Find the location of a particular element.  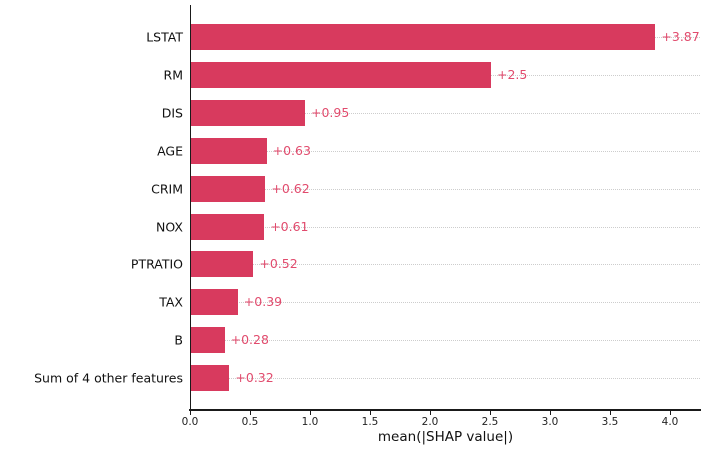

x-axis-spine is located at coordinates (445, 410).